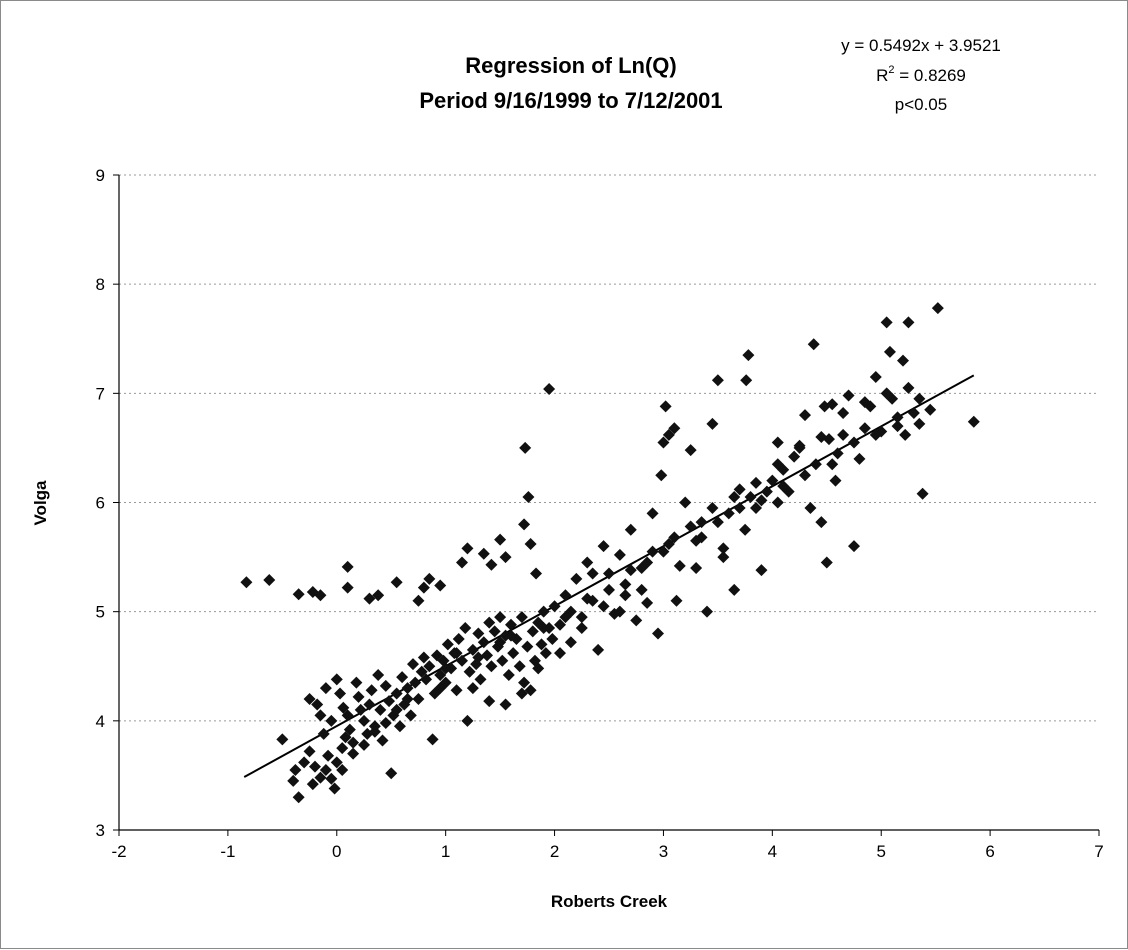 This screenshot has height=950, width=1128. What do you see at coordinates (100, 284) in the screenshot?
I see `y-tick-label: 8` at bounding box center [100, 284].